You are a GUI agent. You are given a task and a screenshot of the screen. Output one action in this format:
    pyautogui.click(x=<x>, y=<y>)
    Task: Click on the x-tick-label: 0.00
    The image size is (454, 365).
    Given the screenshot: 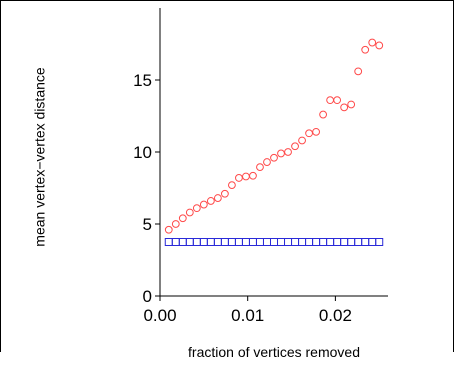 What is the action you would take?
    pyautogui.click(x=159, y=315)
    